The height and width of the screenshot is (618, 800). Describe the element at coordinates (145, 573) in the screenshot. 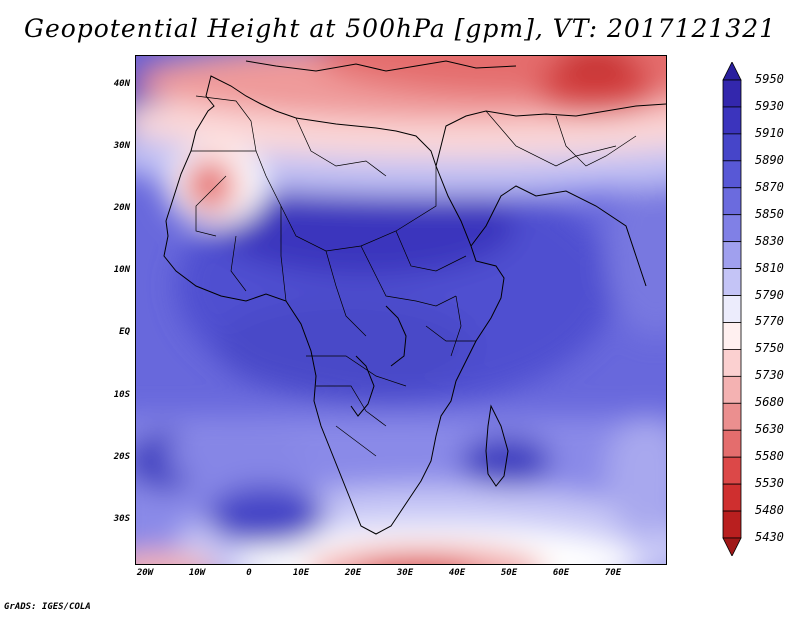

I see `lon-label-20w: 20W` at that location.